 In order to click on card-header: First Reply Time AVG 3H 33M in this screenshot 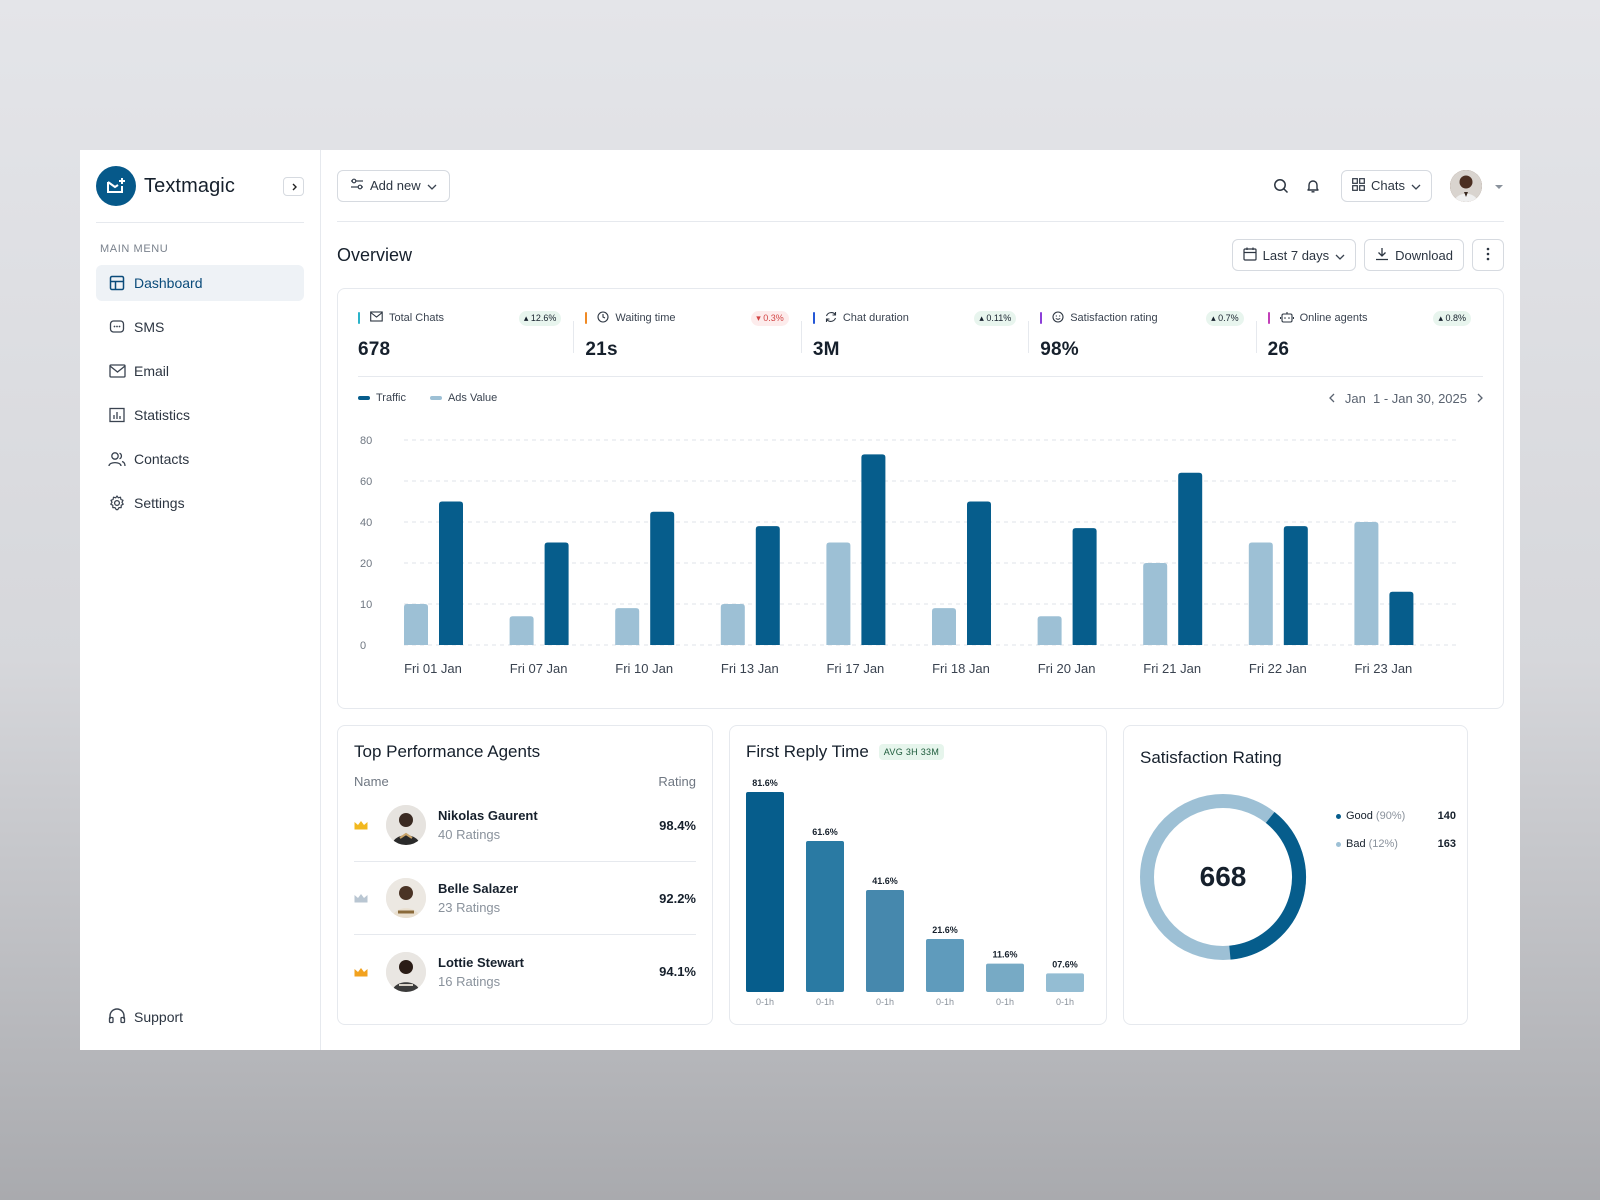, I will do `click(918, 752)`.